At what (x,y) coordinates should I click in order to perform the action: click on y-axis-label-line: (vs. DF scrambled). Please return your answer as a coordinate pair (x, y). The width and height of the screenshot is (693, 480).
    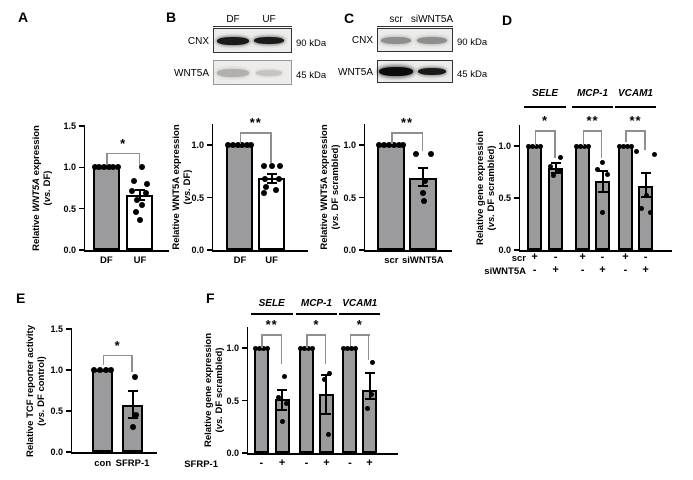
    Looking at the image, I should click on (491, 188).